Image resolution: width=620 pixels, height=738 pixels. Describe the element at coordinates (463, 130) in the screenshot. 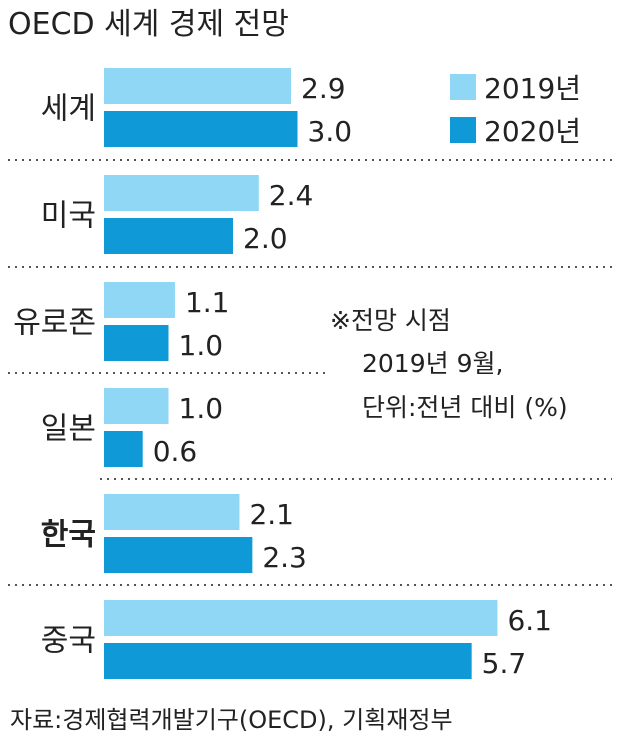

I see `legend-swatch-2020` at that location.